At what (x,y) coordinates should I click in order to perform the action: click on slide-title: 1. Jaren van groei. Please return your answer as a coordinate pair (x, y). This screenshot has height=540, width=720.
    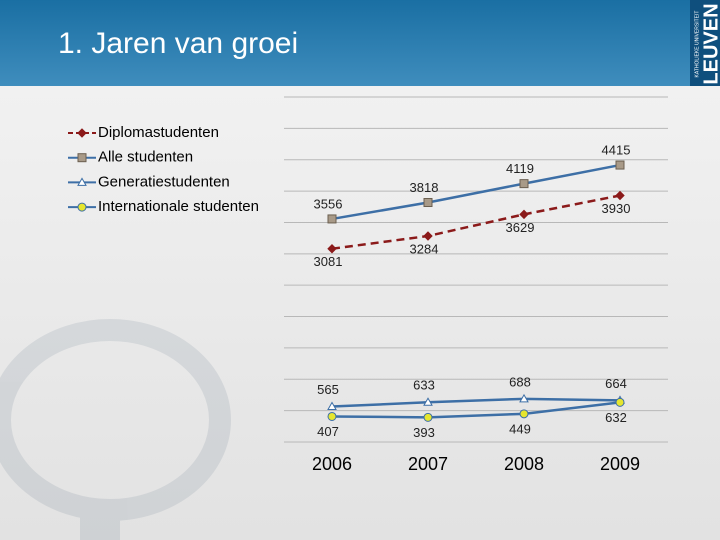
    Looking at the image, I should click on (178, 43).